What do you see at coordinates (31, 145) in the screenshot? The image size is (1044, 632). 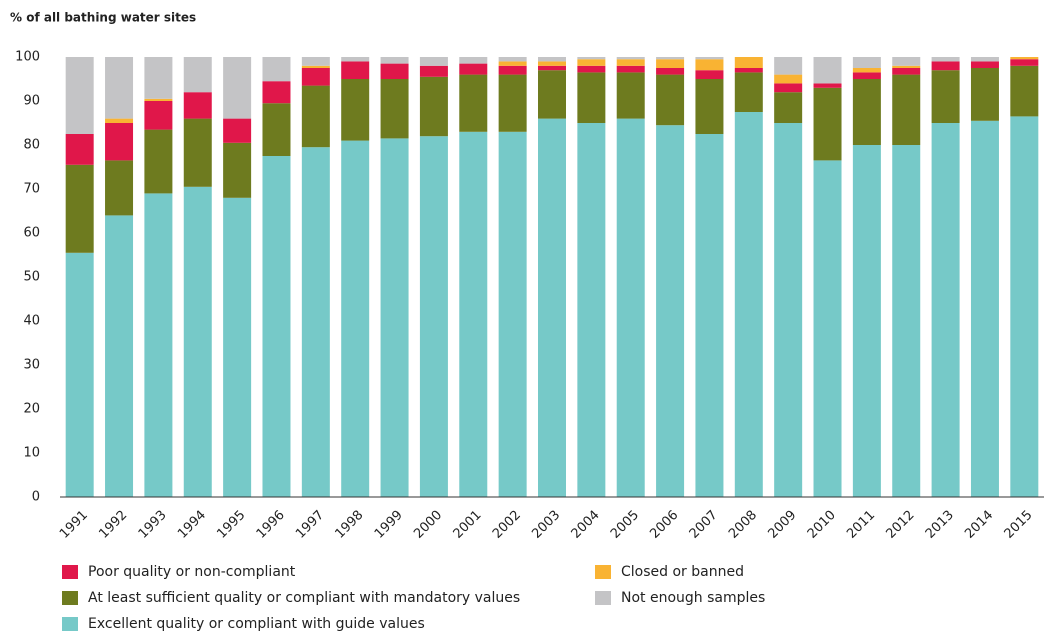 I see `y-tick-label: 80` at bounding box center [31, 145].